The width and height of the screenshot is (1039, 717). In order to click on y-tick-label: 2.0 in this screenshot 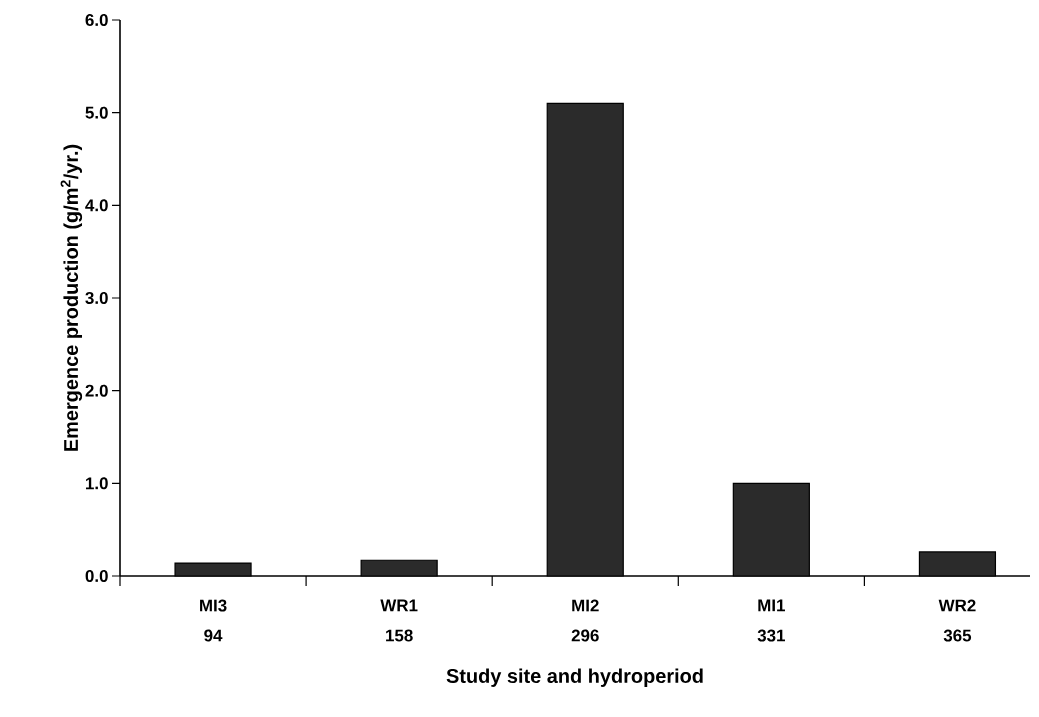, I will do `click(96, 390)`.